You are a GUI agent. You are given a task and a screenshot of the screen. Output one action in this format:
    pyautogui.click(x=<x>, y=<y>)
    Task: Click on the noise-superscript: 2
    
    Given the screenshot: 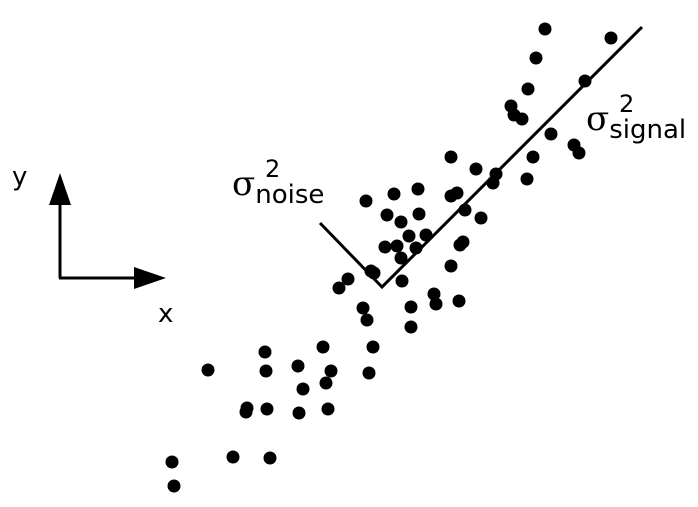 What is the action you would take?
    pyautogui.click(x=272, y=169)
    